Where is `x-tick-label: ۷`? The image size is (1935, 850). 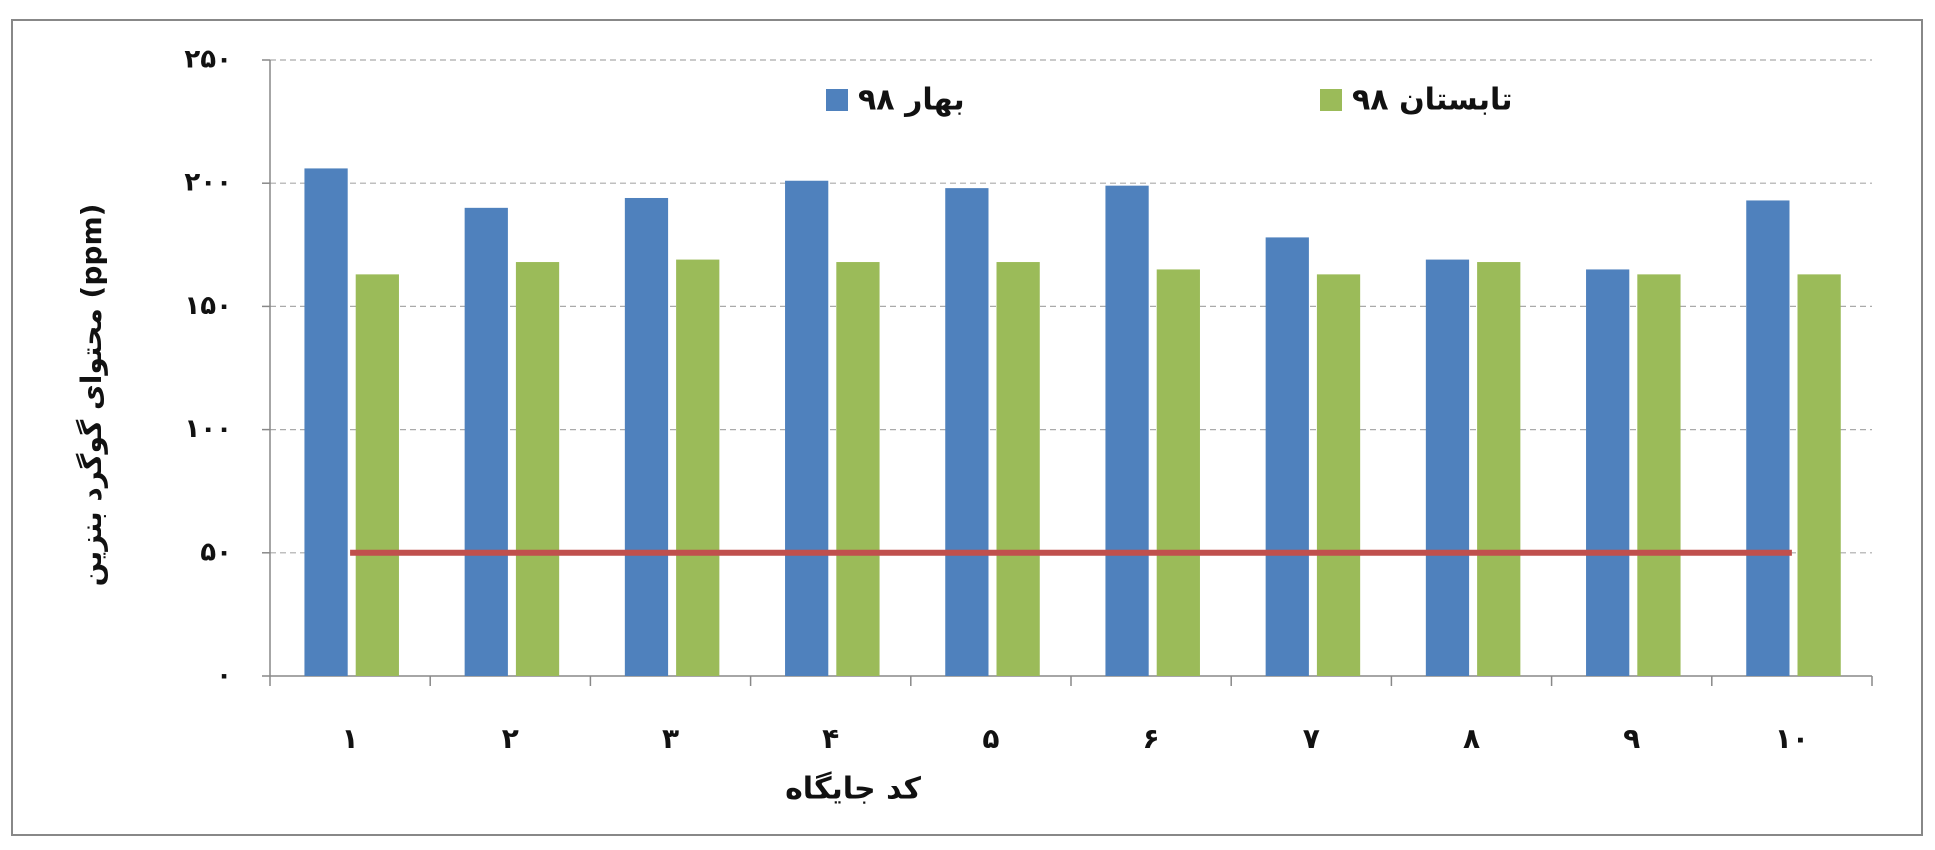 x-tick-label: ۷ is located at coordinates (1311, 738).